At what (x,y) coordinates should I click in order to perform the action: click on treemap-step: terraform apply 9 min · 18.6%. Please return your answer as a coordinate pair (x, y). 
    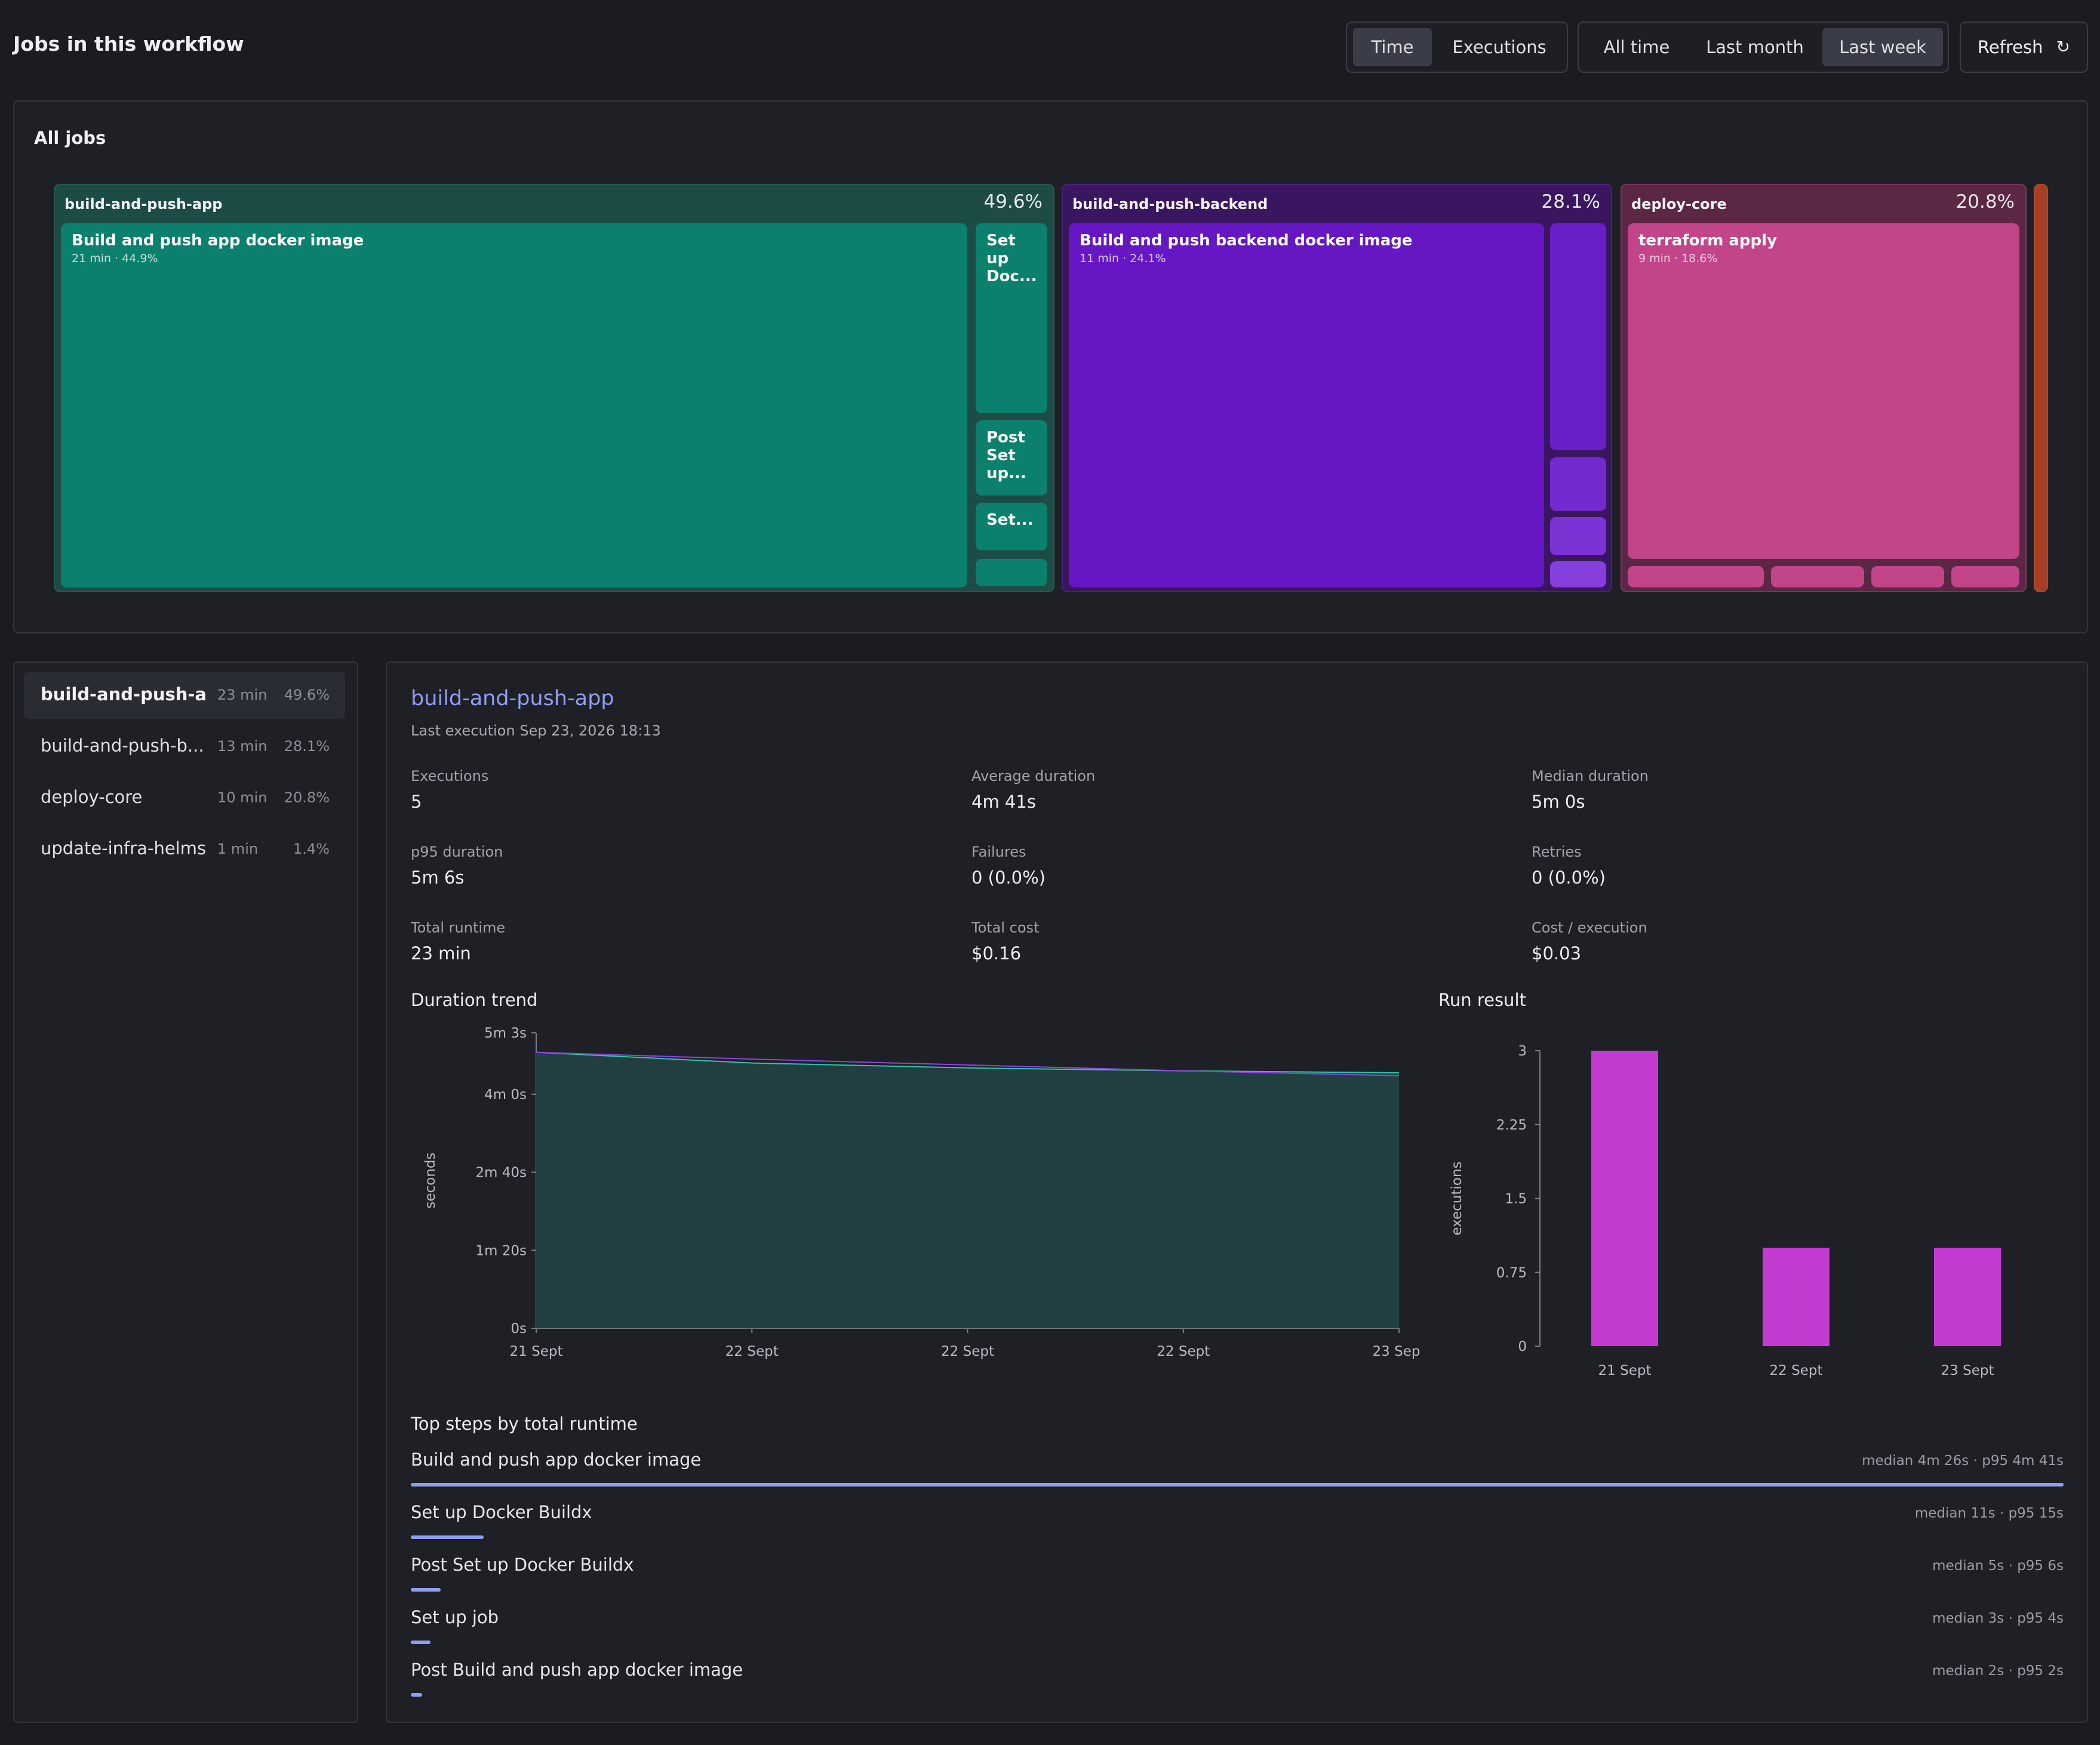
    Looking at the image, I should click on (1823, 391).